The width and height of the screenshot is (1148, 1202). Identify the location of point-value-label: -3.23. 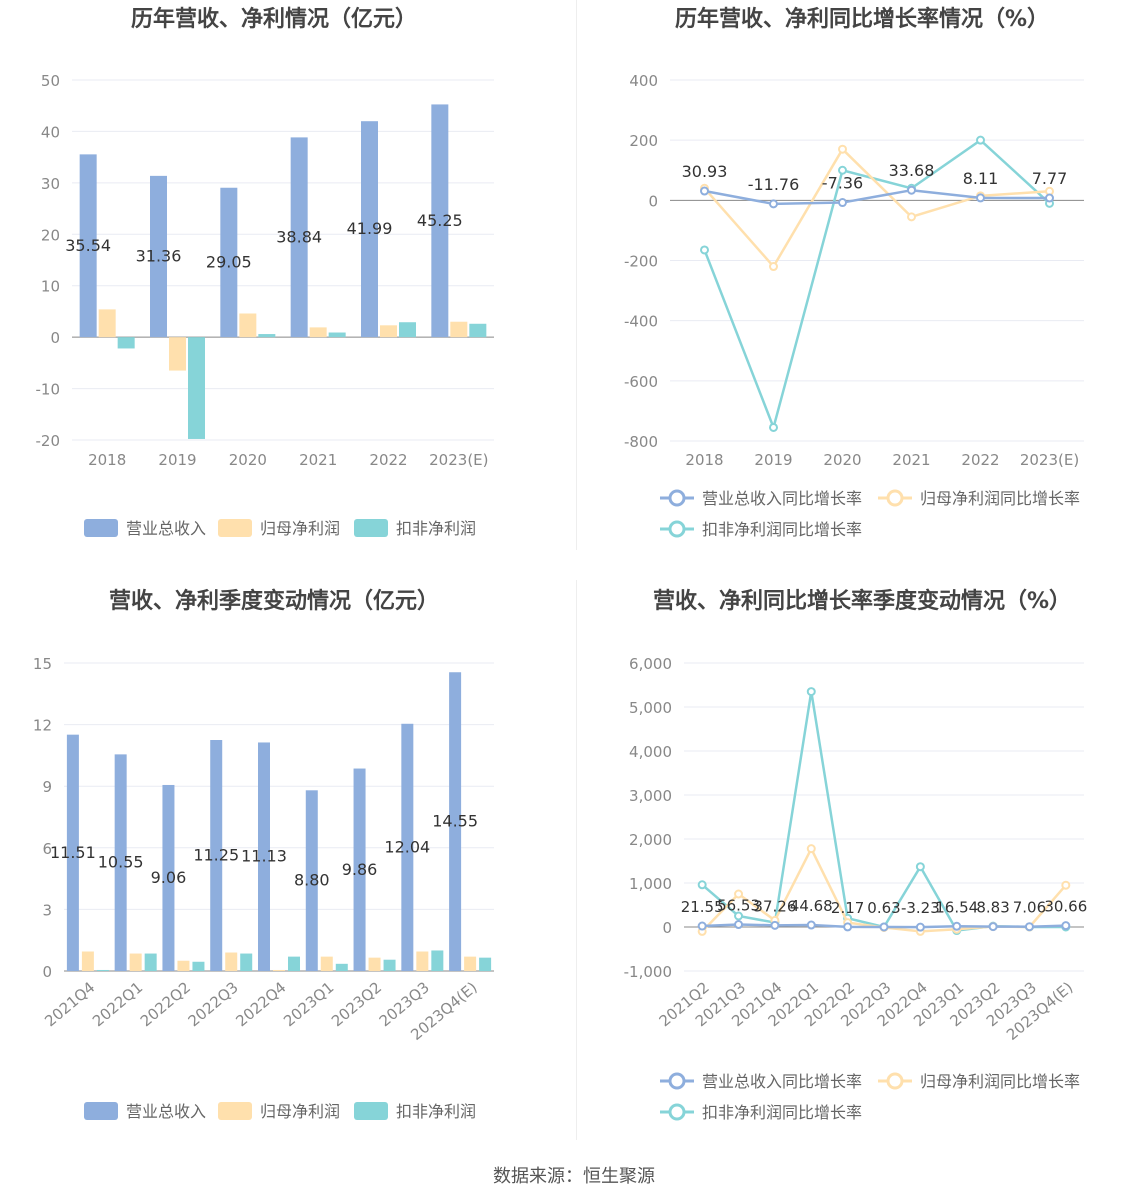
(920, 908).